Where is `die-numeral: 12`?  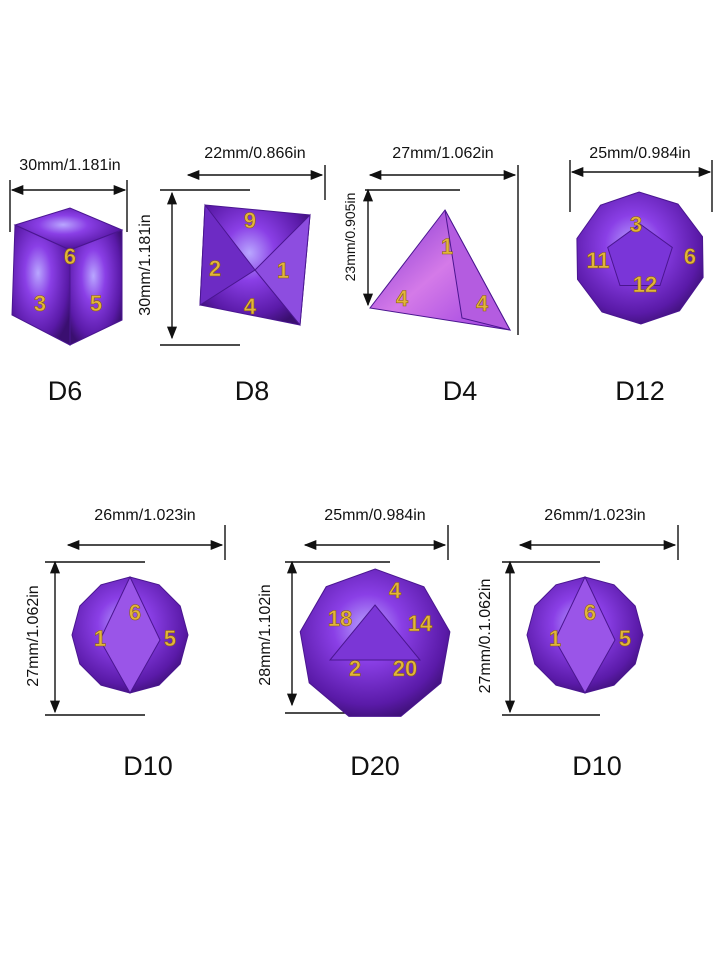
die-numeral: 12 is located at coordinates (645, 284).